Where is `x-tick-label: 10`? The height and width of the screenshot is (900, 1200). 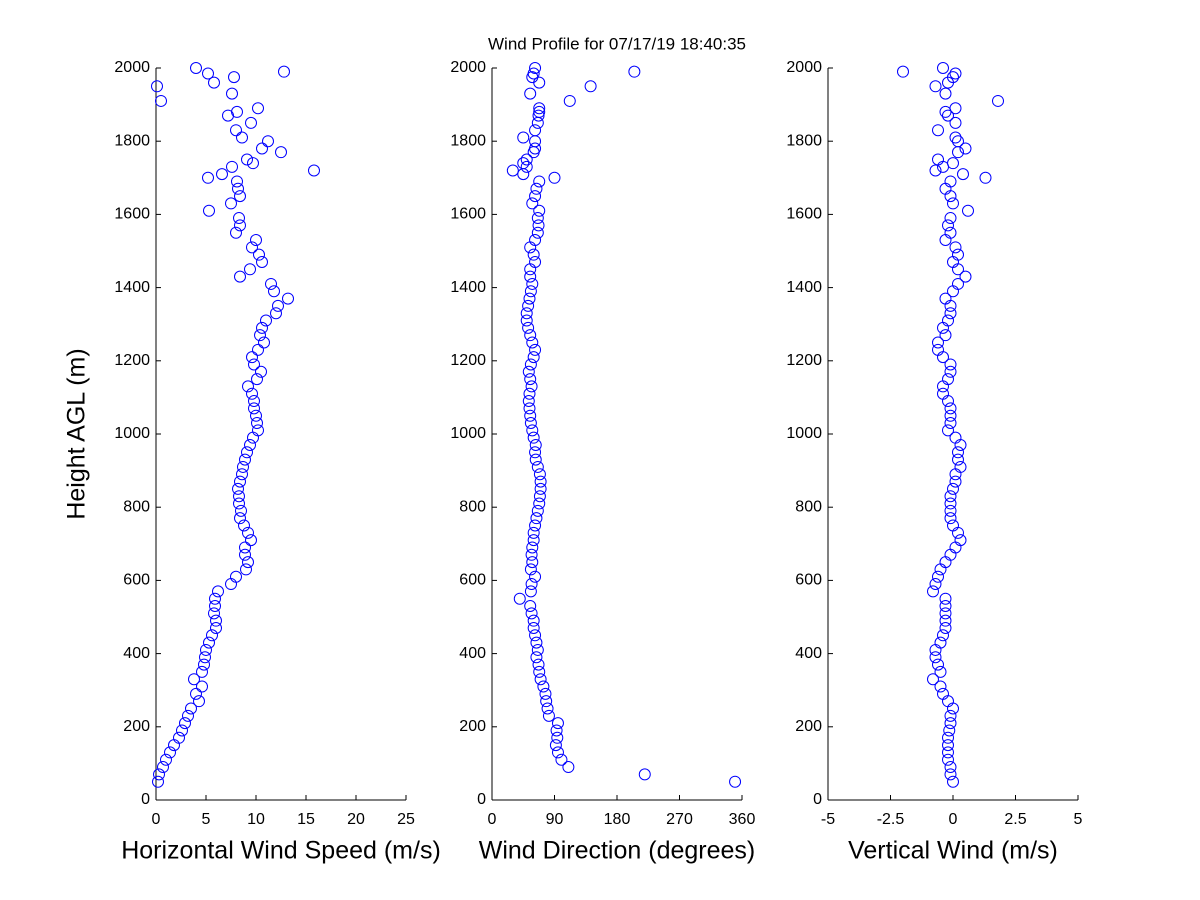
x-tick-label: 10 is located at coordinates (256, 819).